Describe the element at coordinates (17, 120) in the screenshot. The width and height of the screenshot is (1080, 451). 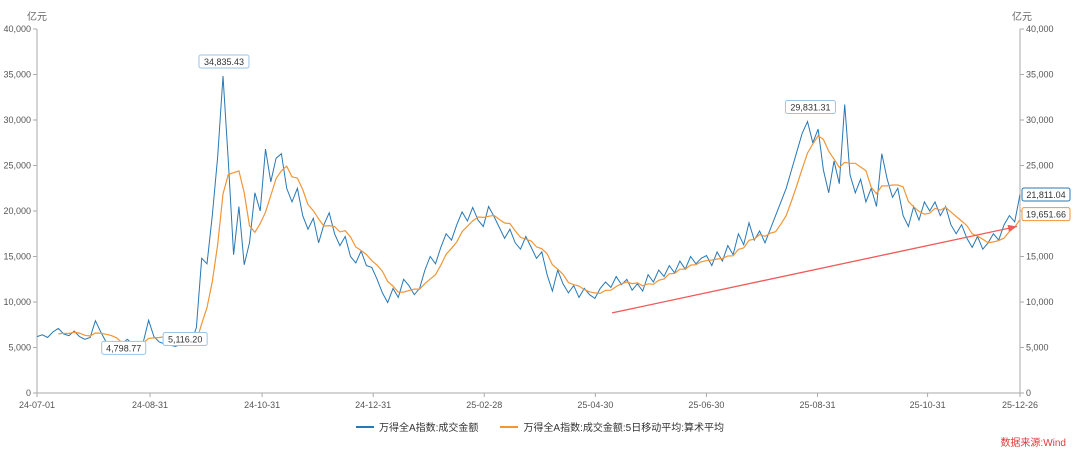
I see `y-tick-label-left: 30,000` at that location.